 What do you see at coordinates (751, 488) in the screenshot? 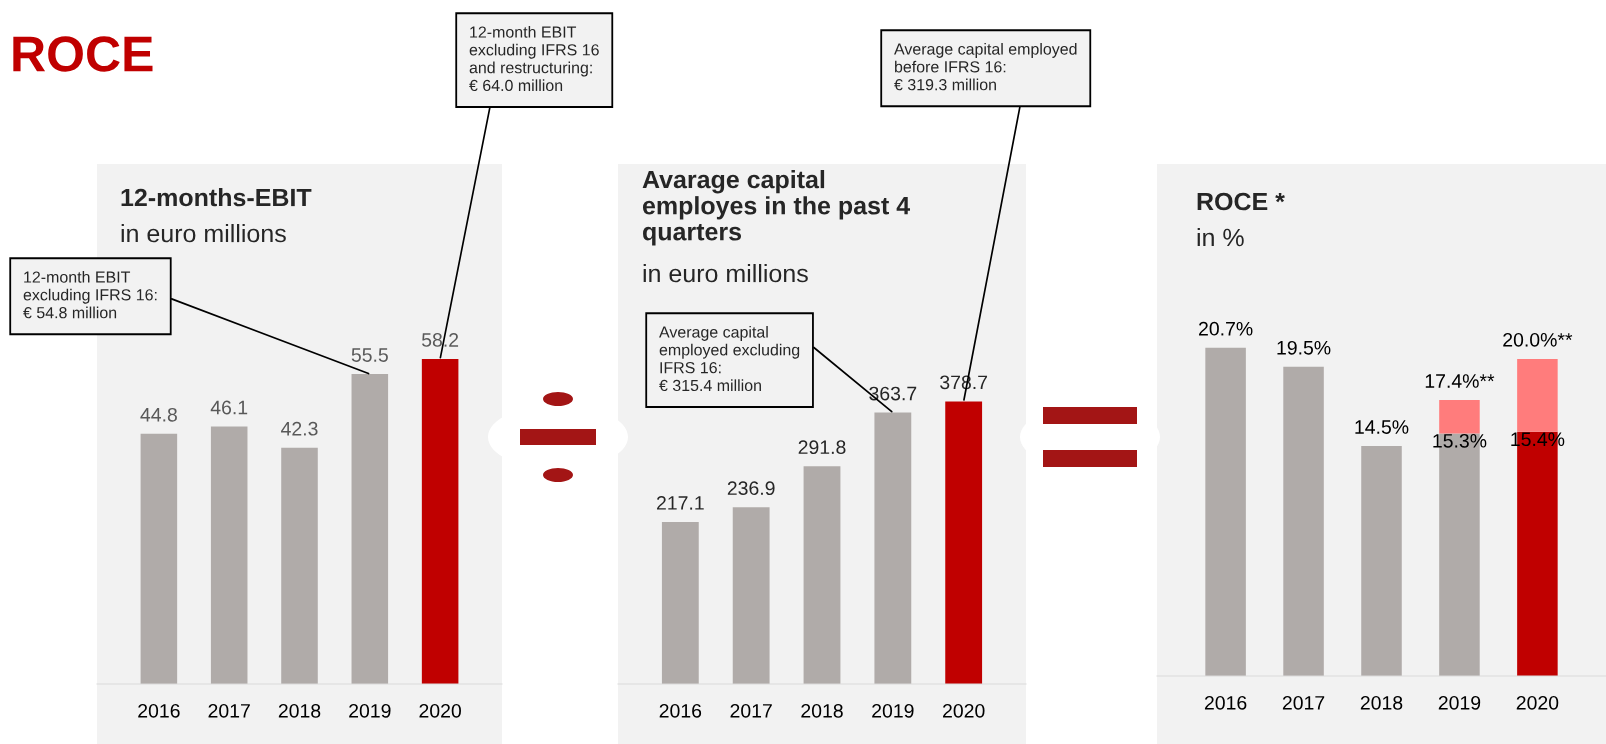
I see `data-label: 236.9` at bounding box center [751, 488].